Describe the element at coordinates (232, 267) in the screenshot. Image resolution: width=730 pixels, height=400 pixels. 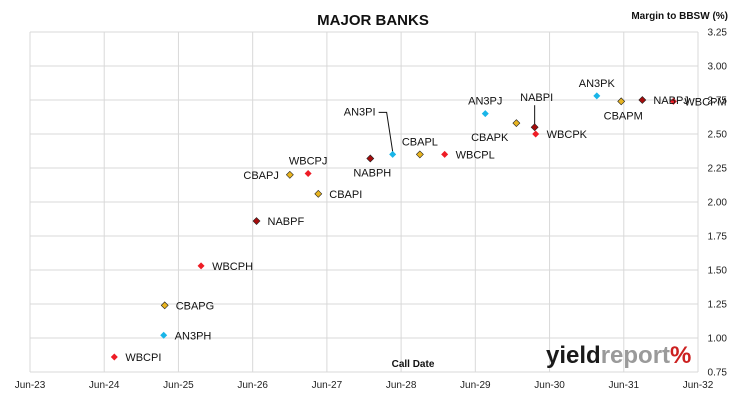
I see `data-point-label: WBCPH` at that location.